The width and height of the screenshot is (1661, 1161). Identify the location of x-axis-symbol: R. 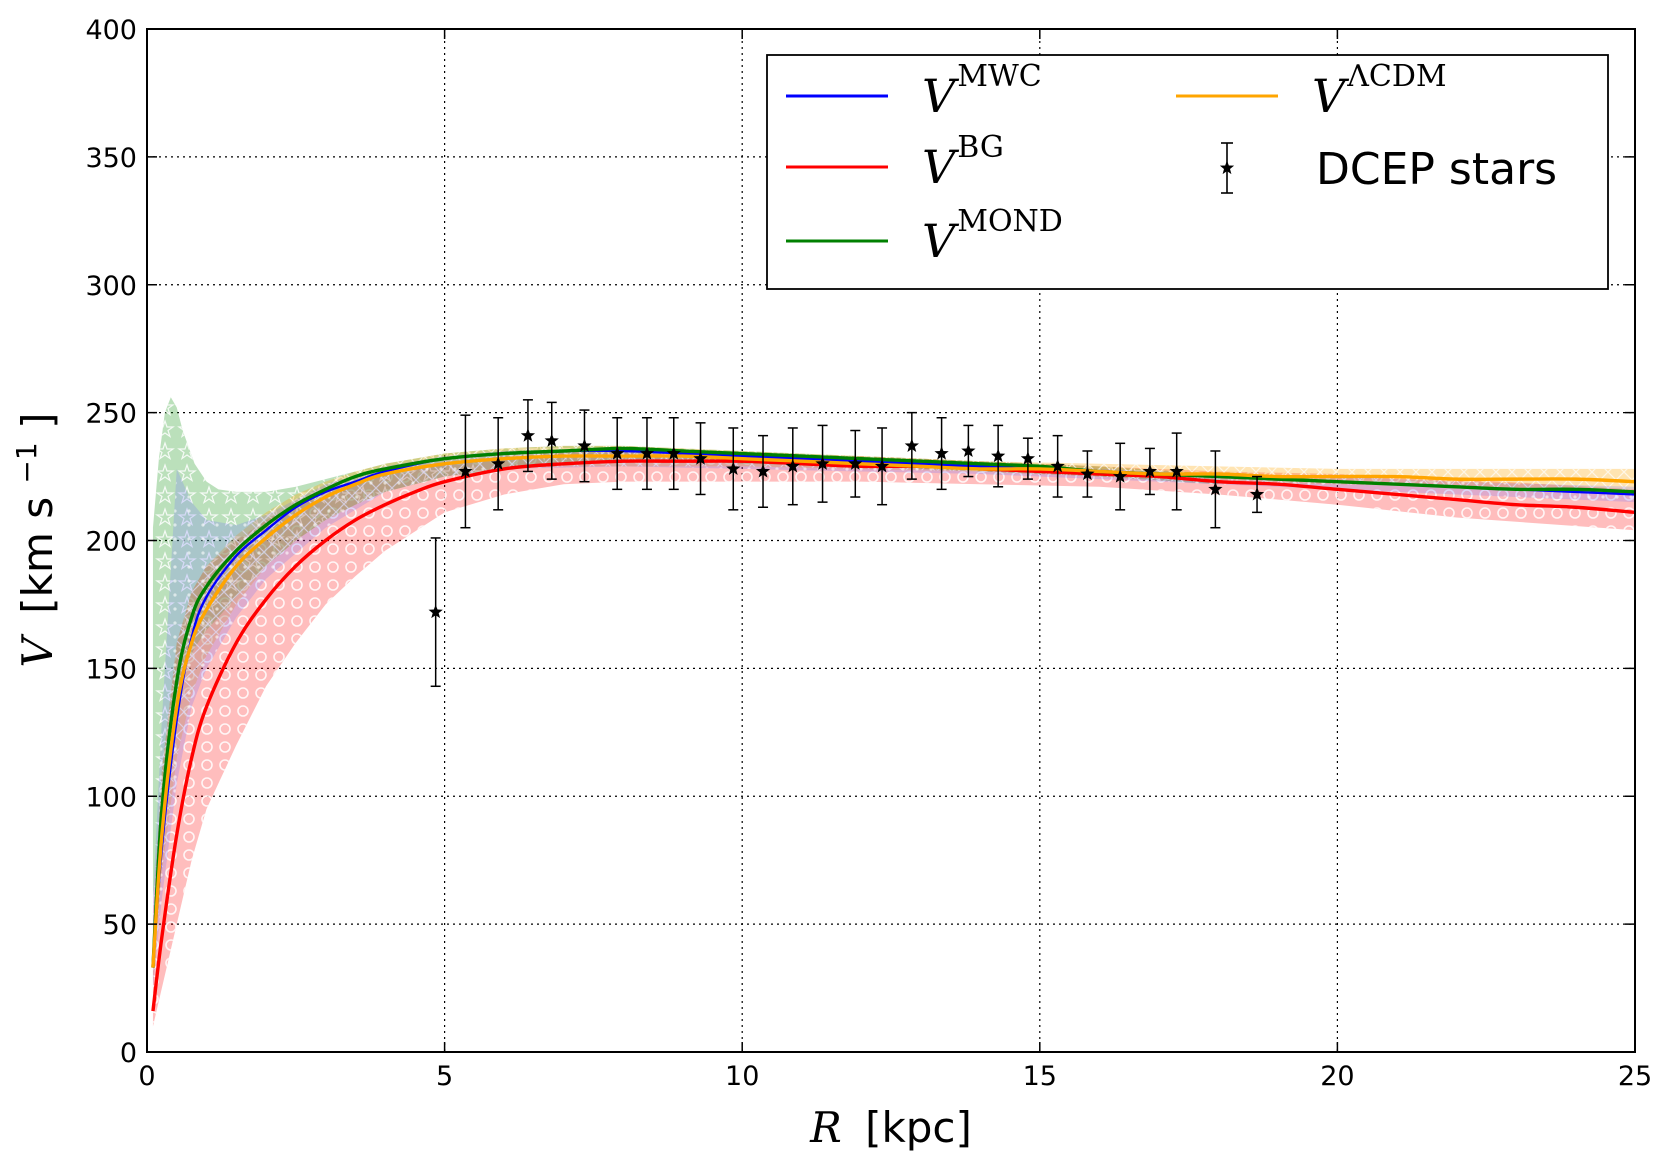
(825, 1127).